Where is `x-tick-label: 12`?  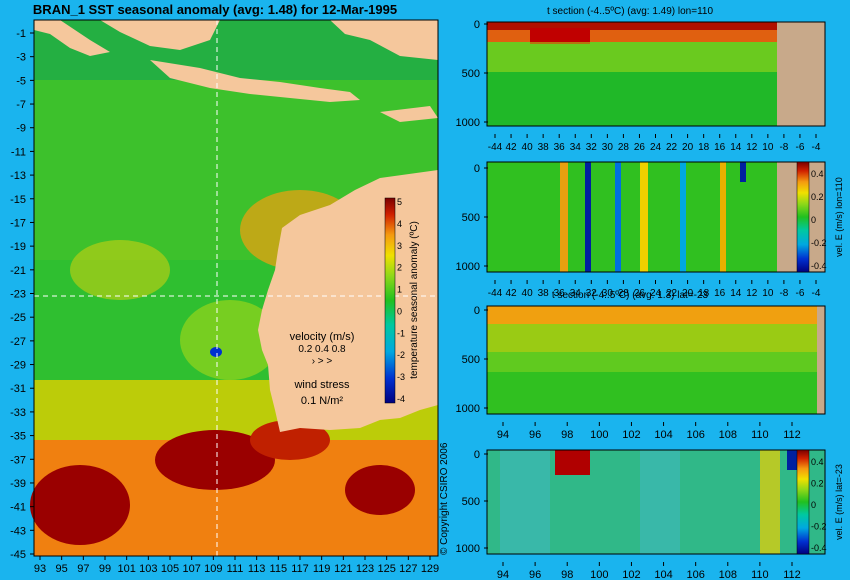 x-tick-label: 12 is located at coordinates (752, 147).